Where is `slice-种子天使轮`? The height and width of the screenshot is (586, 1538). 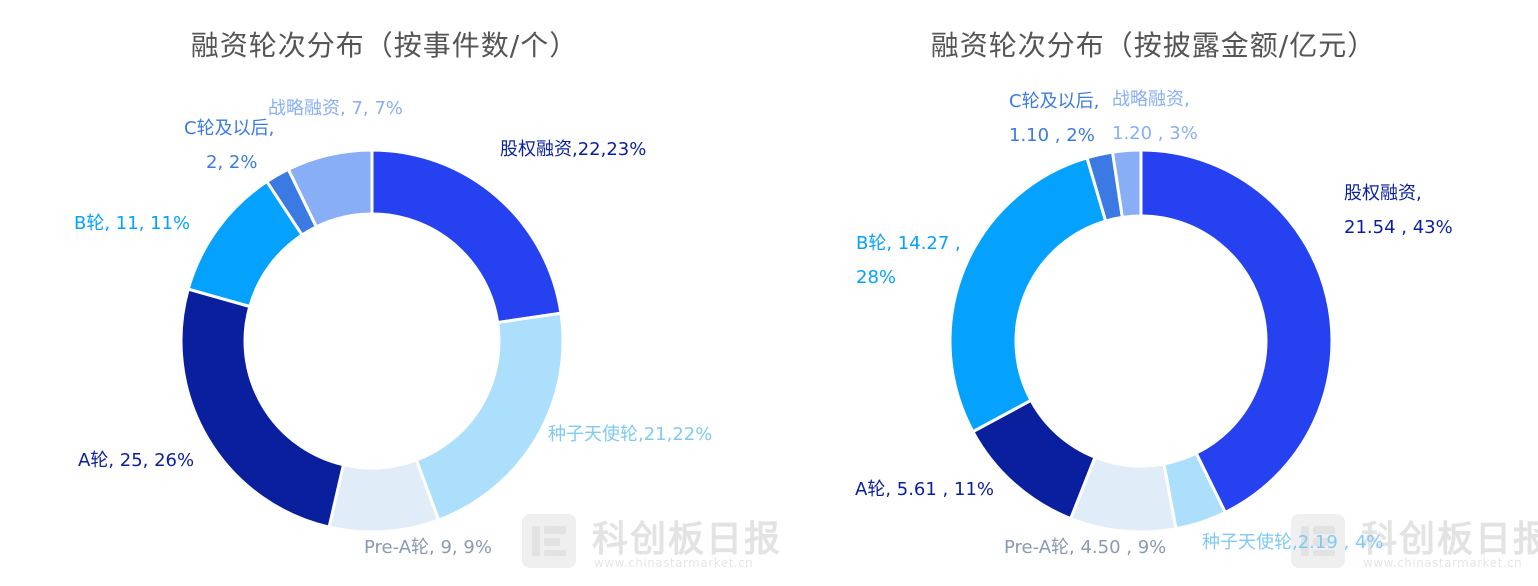
slice-种子天使轮 is located at coordinates (489, 416).